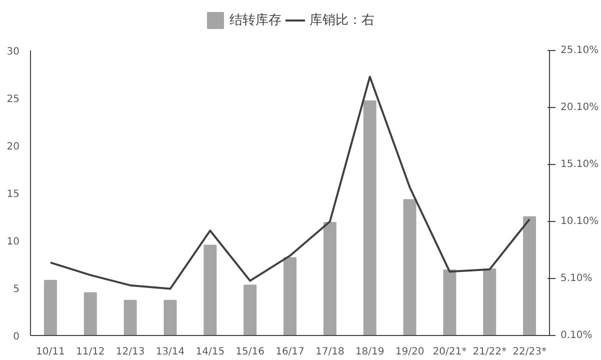 This screenshot has height=360, width=601. I want to click on y-tick-label: 30, so click(13, 52).